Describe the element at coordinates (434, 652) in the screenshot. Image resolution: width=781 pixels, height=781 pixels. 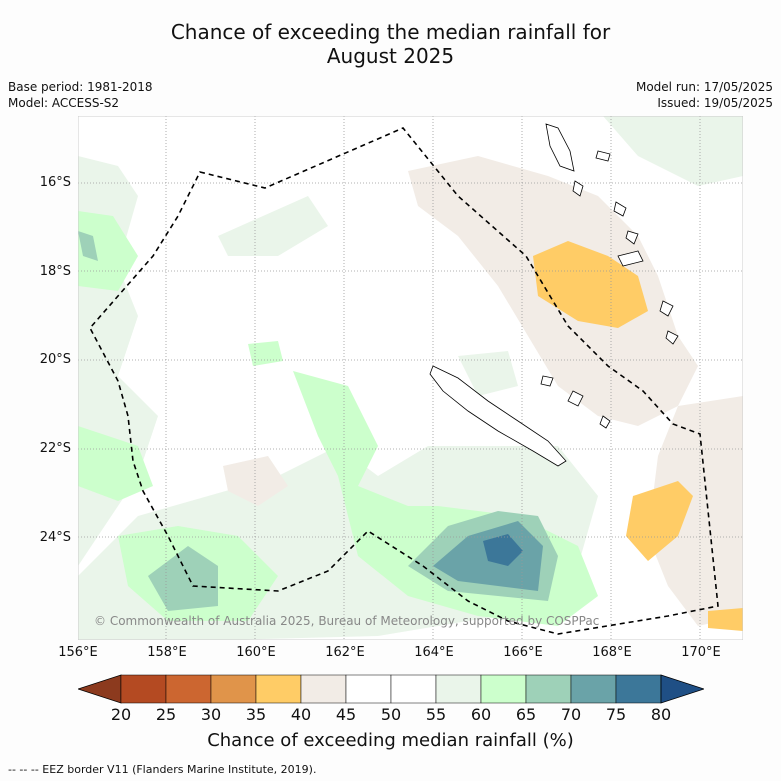
I see `lon-label-164e: 164°E` at that location.